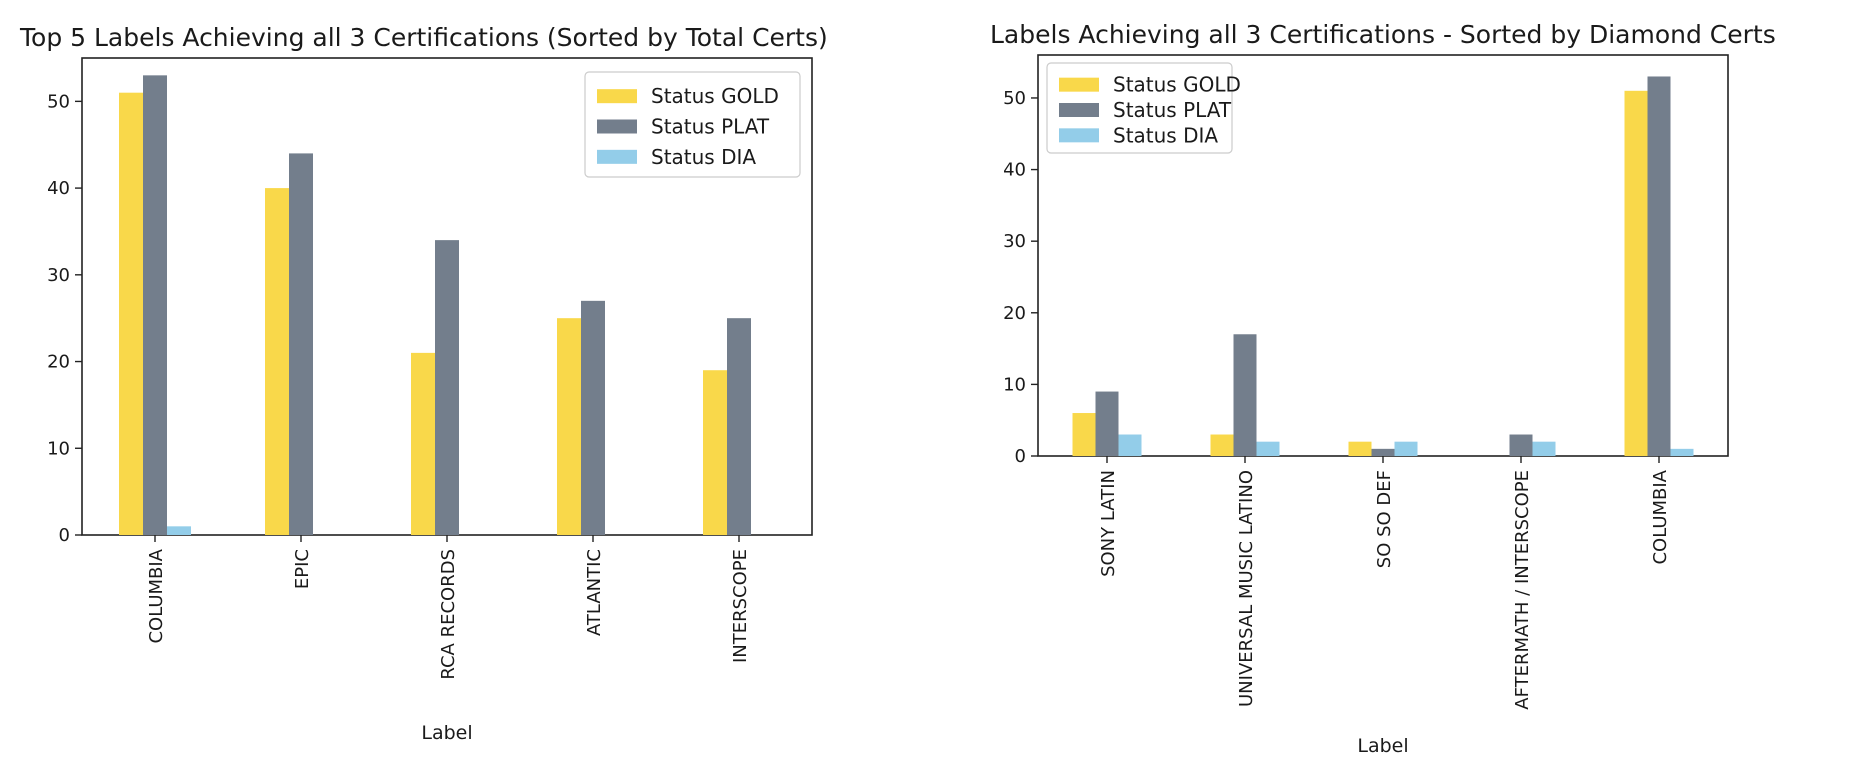  I want to click on bar-status-gold-universal-music-latino, so click(1222, 445).